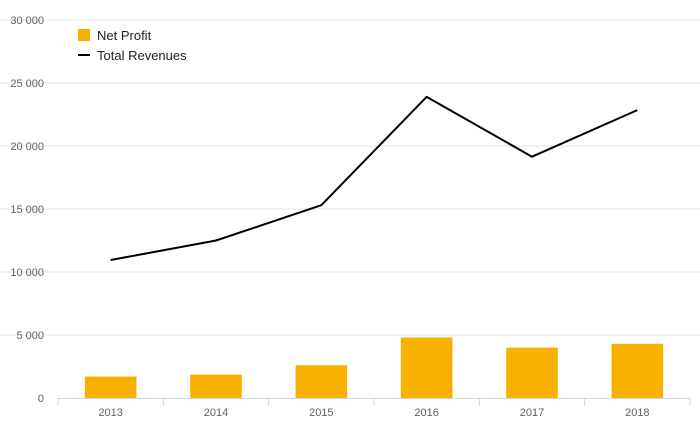  What do you see at coordinates (373, 413) in the screenshot?
I see `x-axis-tick-labels: 2013 2014 2015 2016 2017 2018` at bounding box center [373, 413].